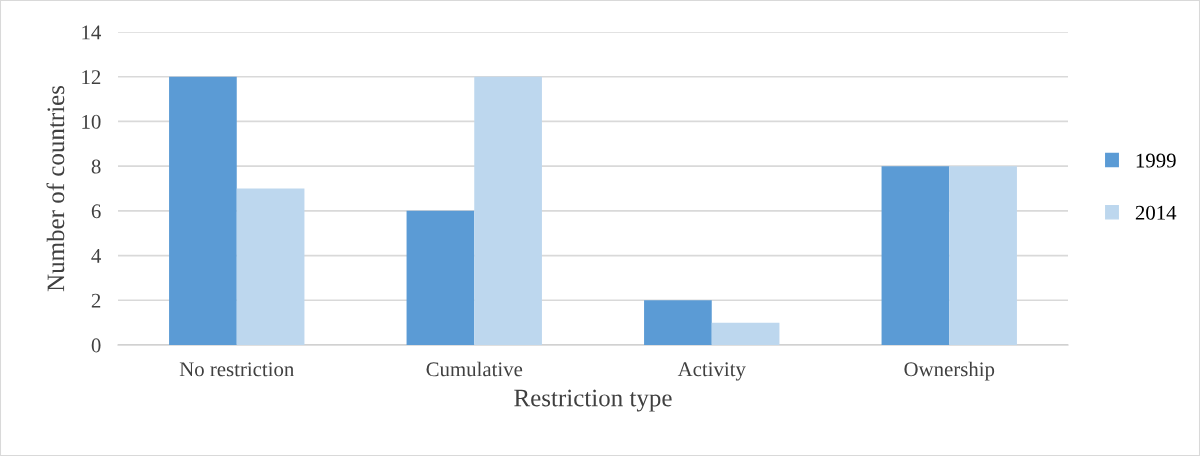  What do you see at coordinates (91, 121) in the screenshot?
I see `y-tick-label: 10` at bounding box center [91, 121].